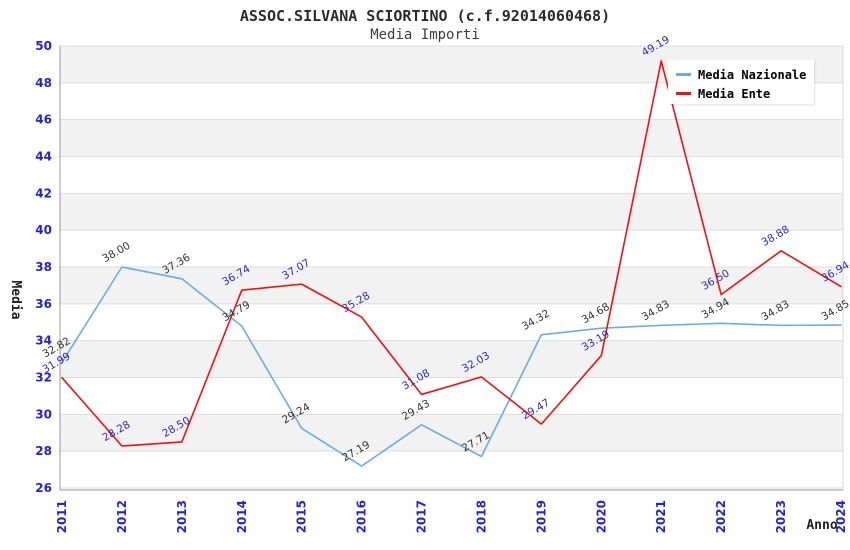 This screenshot has width=850, height=550. Describe the element at coordinates (302, 516) in the screenshot. I see `x-tick-label: 2015` at that location.